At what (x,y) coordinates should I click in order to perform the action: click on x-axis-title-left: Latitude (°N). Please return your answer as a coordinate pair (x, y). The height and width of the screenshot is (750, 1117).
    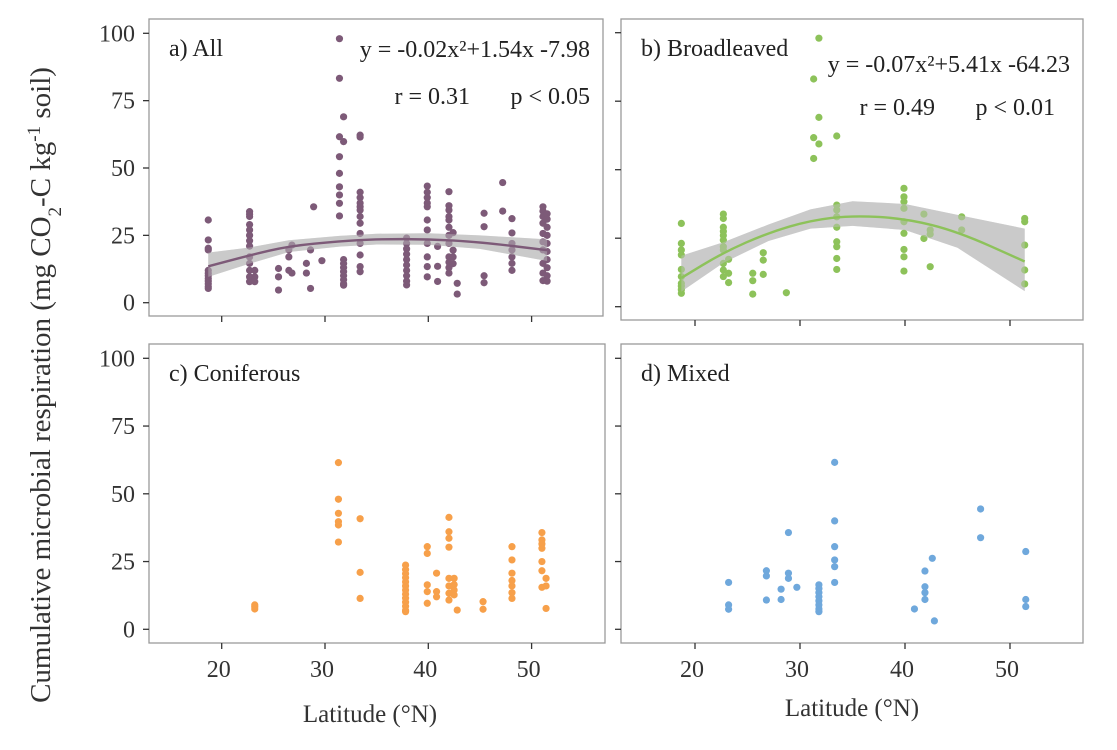
    Looking at the image, I should click on (370, 714).